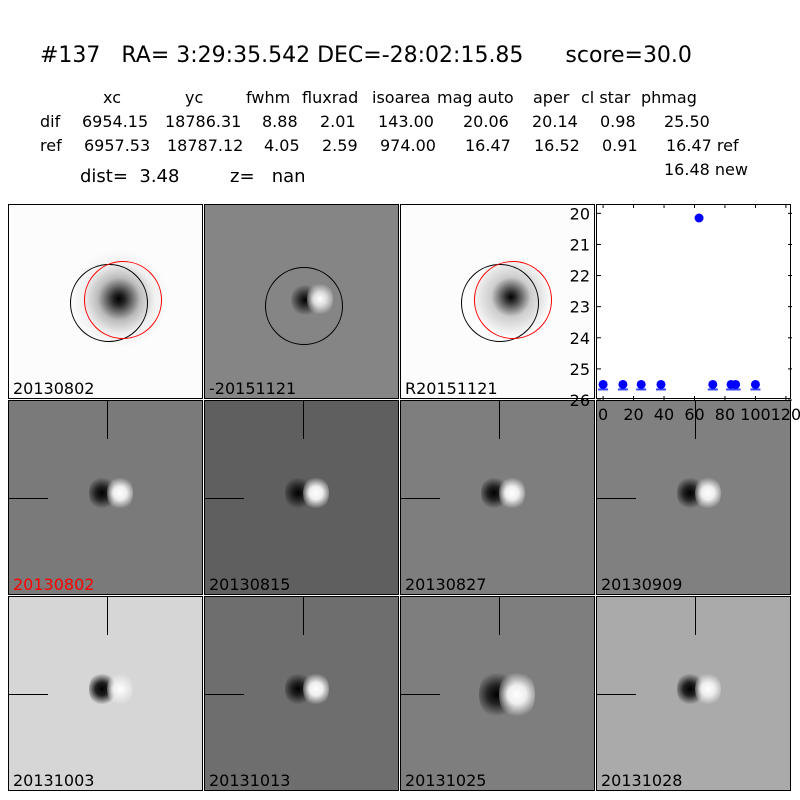 This screenshot has width=800, height=800. What do you see at coordinates (687, 121) in the screenshot?
I see `dif-cell: 25.50` at bounding box center [687, 121].